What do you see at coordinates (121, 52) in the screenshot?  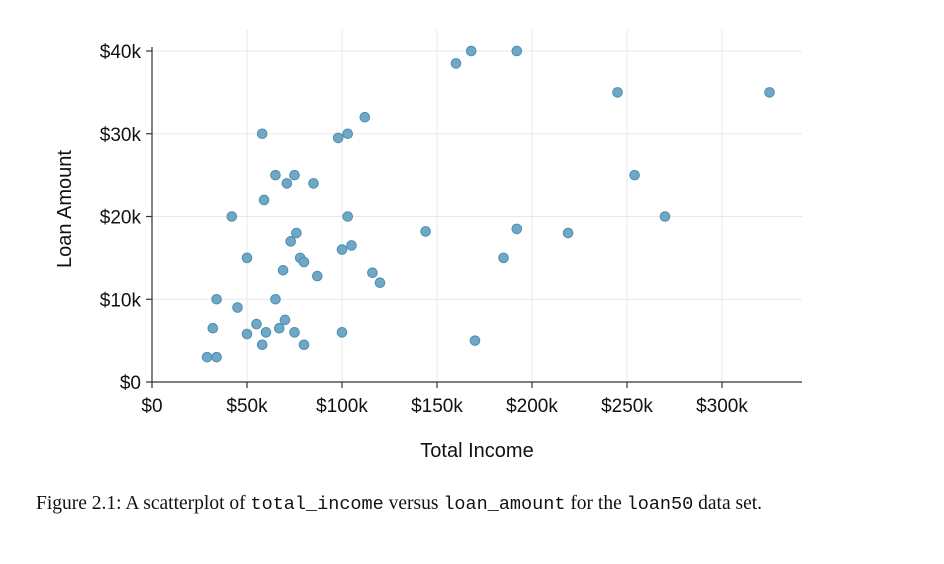 I see `y-tick-label: $40k` at bounding box center [121, 52].